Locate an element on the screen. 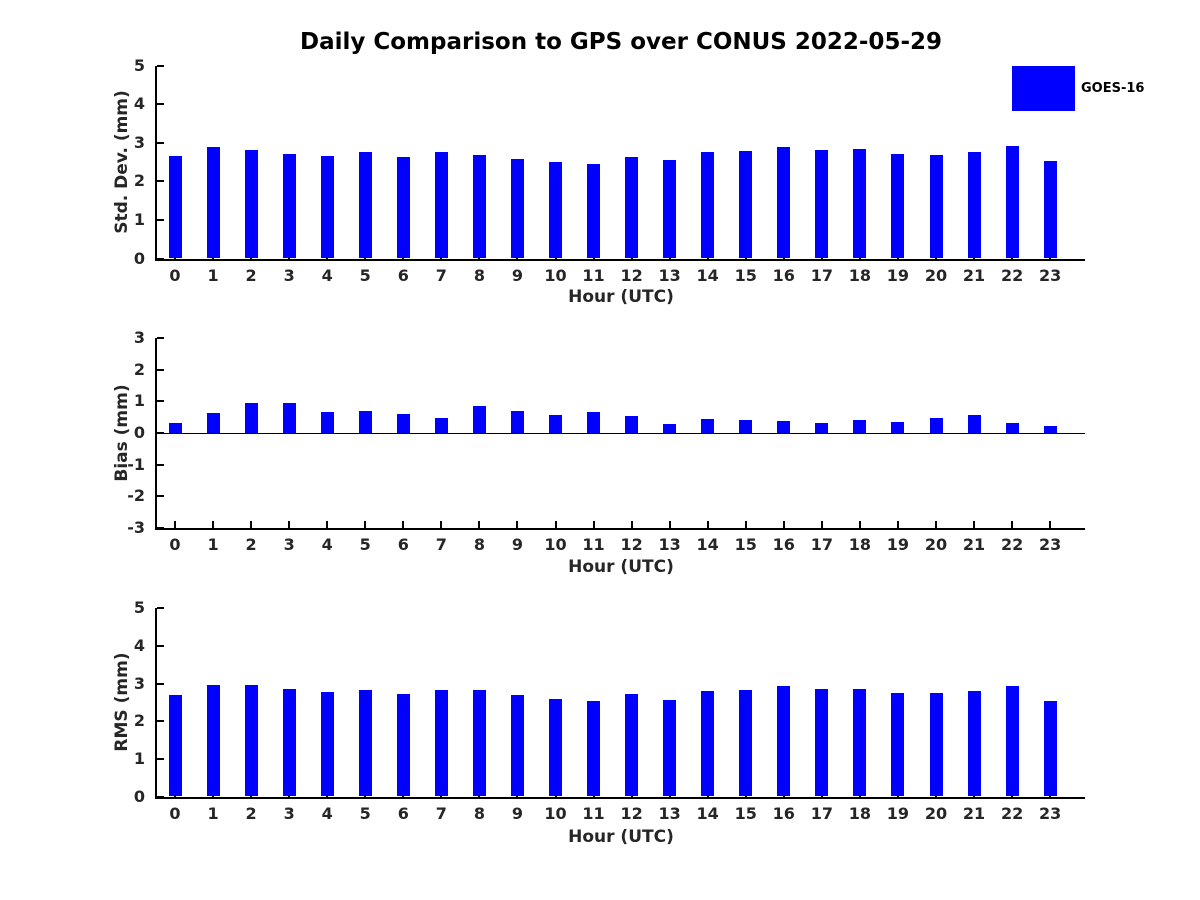 The image size is (1200, 900). x-axis-spine-rms is located at coordinates (620, 797).